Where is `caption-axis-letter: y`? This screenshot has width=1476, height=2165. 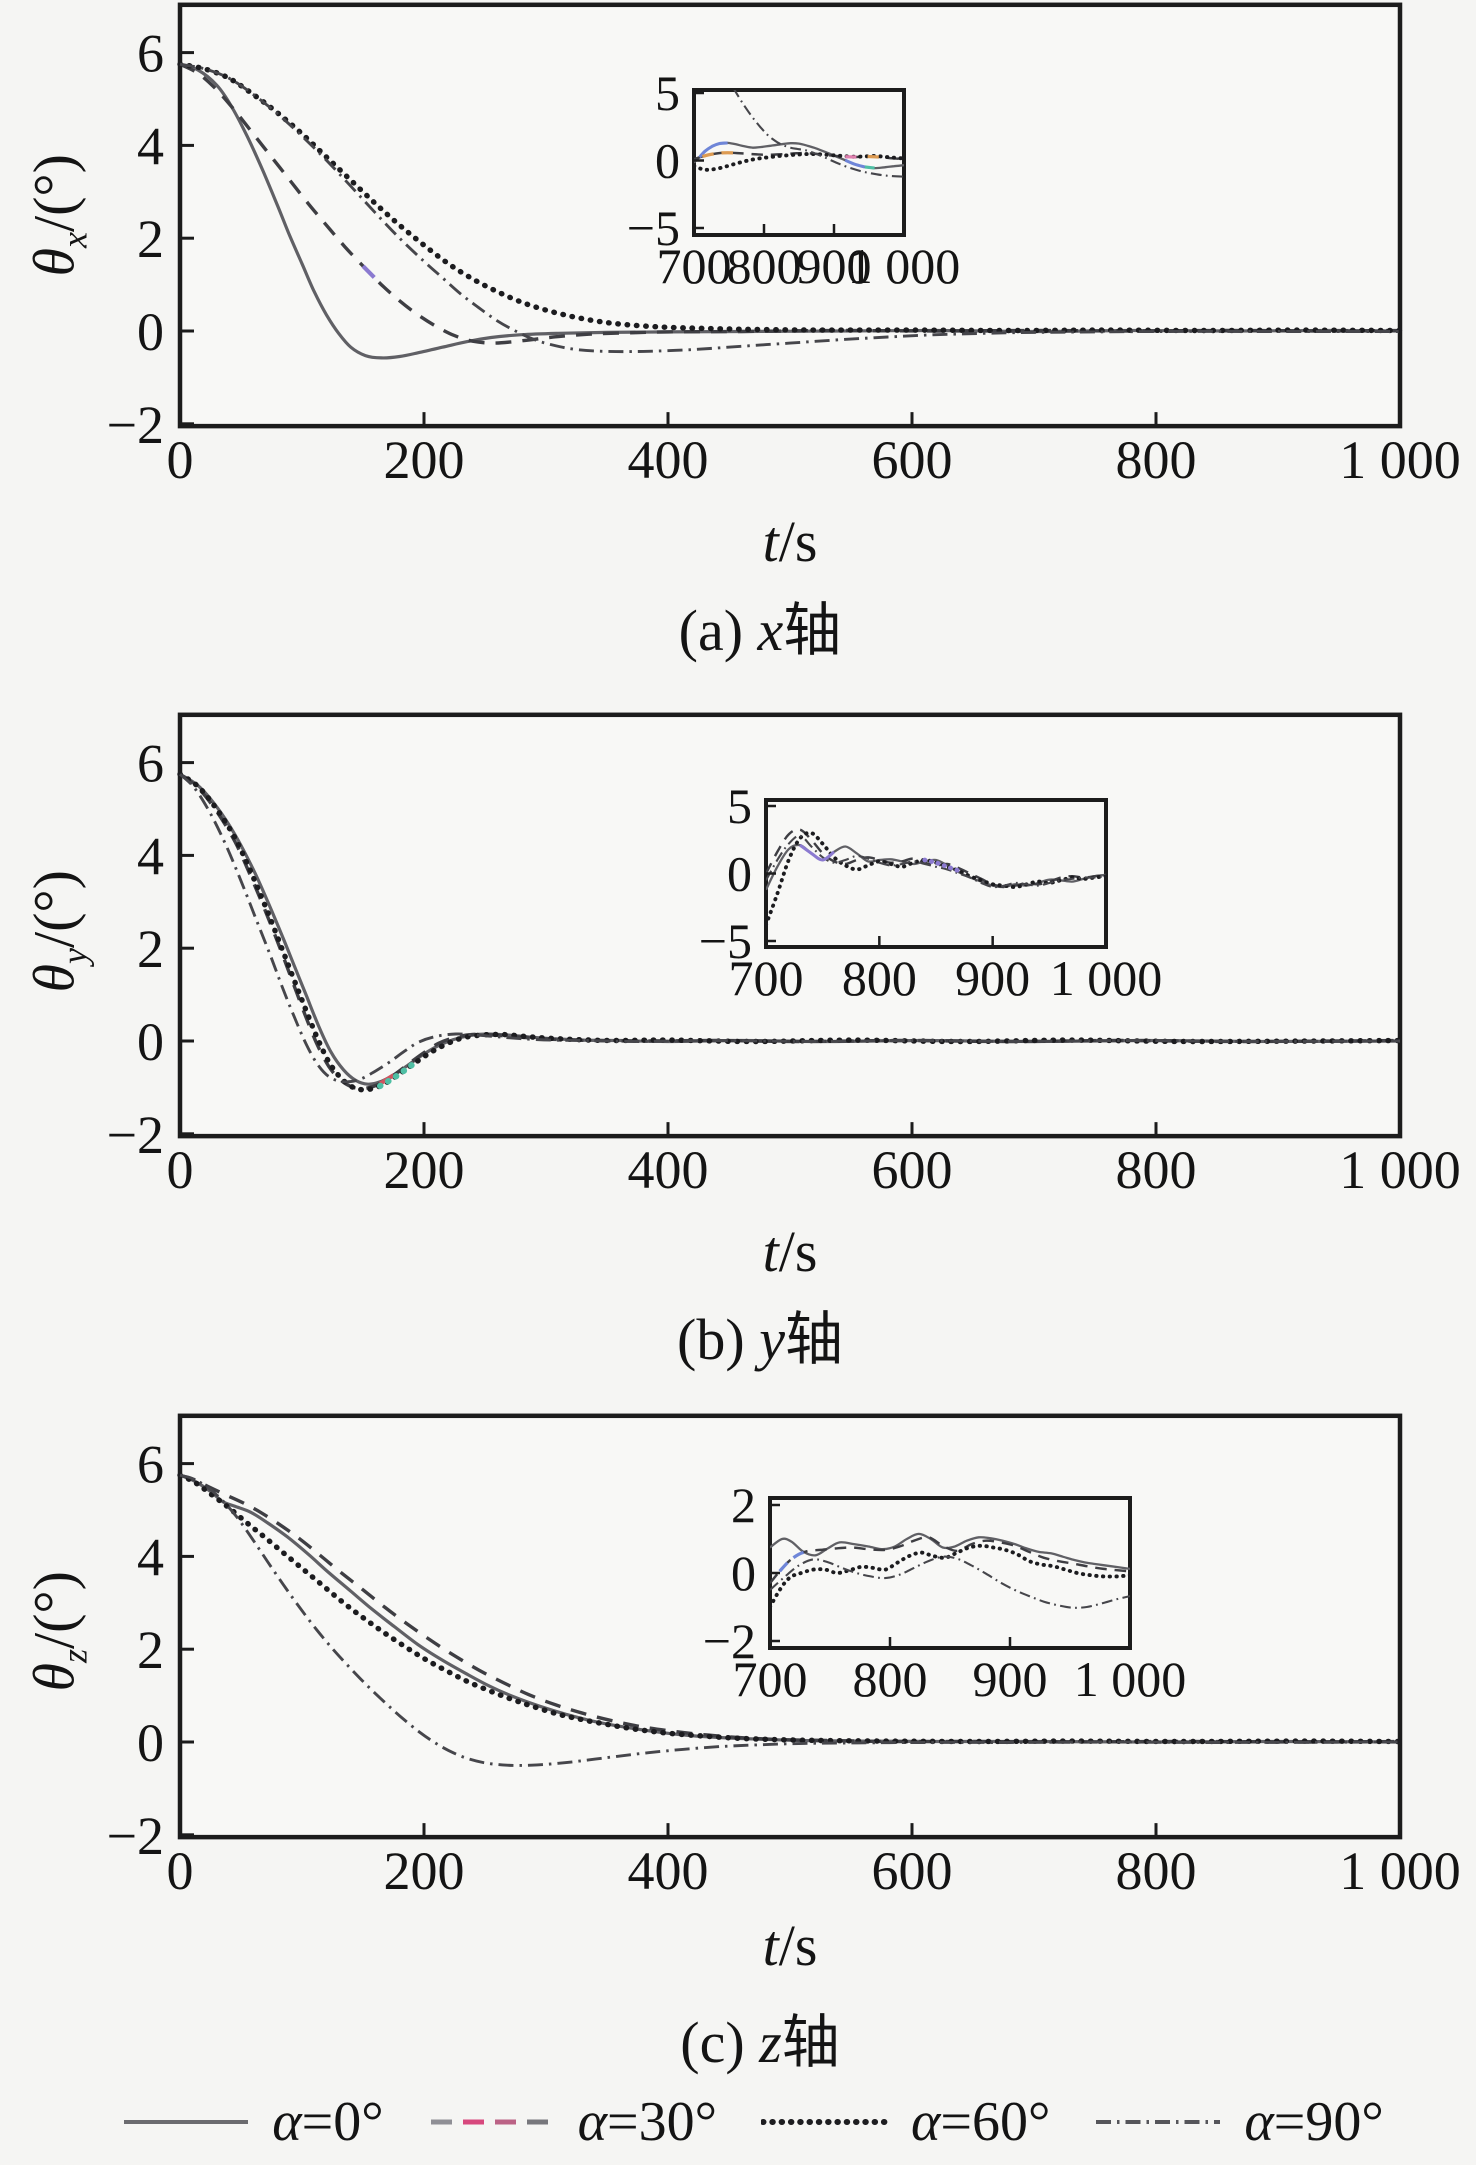 caption-axis-letter: y is located at coordinates (772, 1339).